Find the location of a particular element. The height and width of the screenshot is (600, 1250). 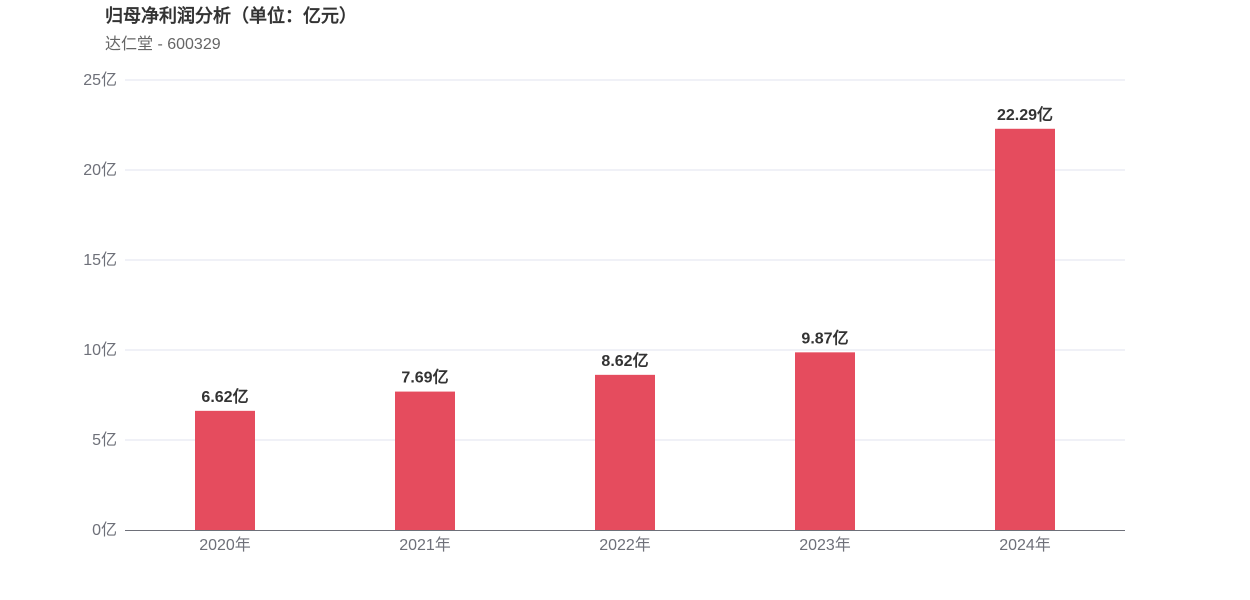

y-tick-label: 10亿 is located at coordinates (100, 350).